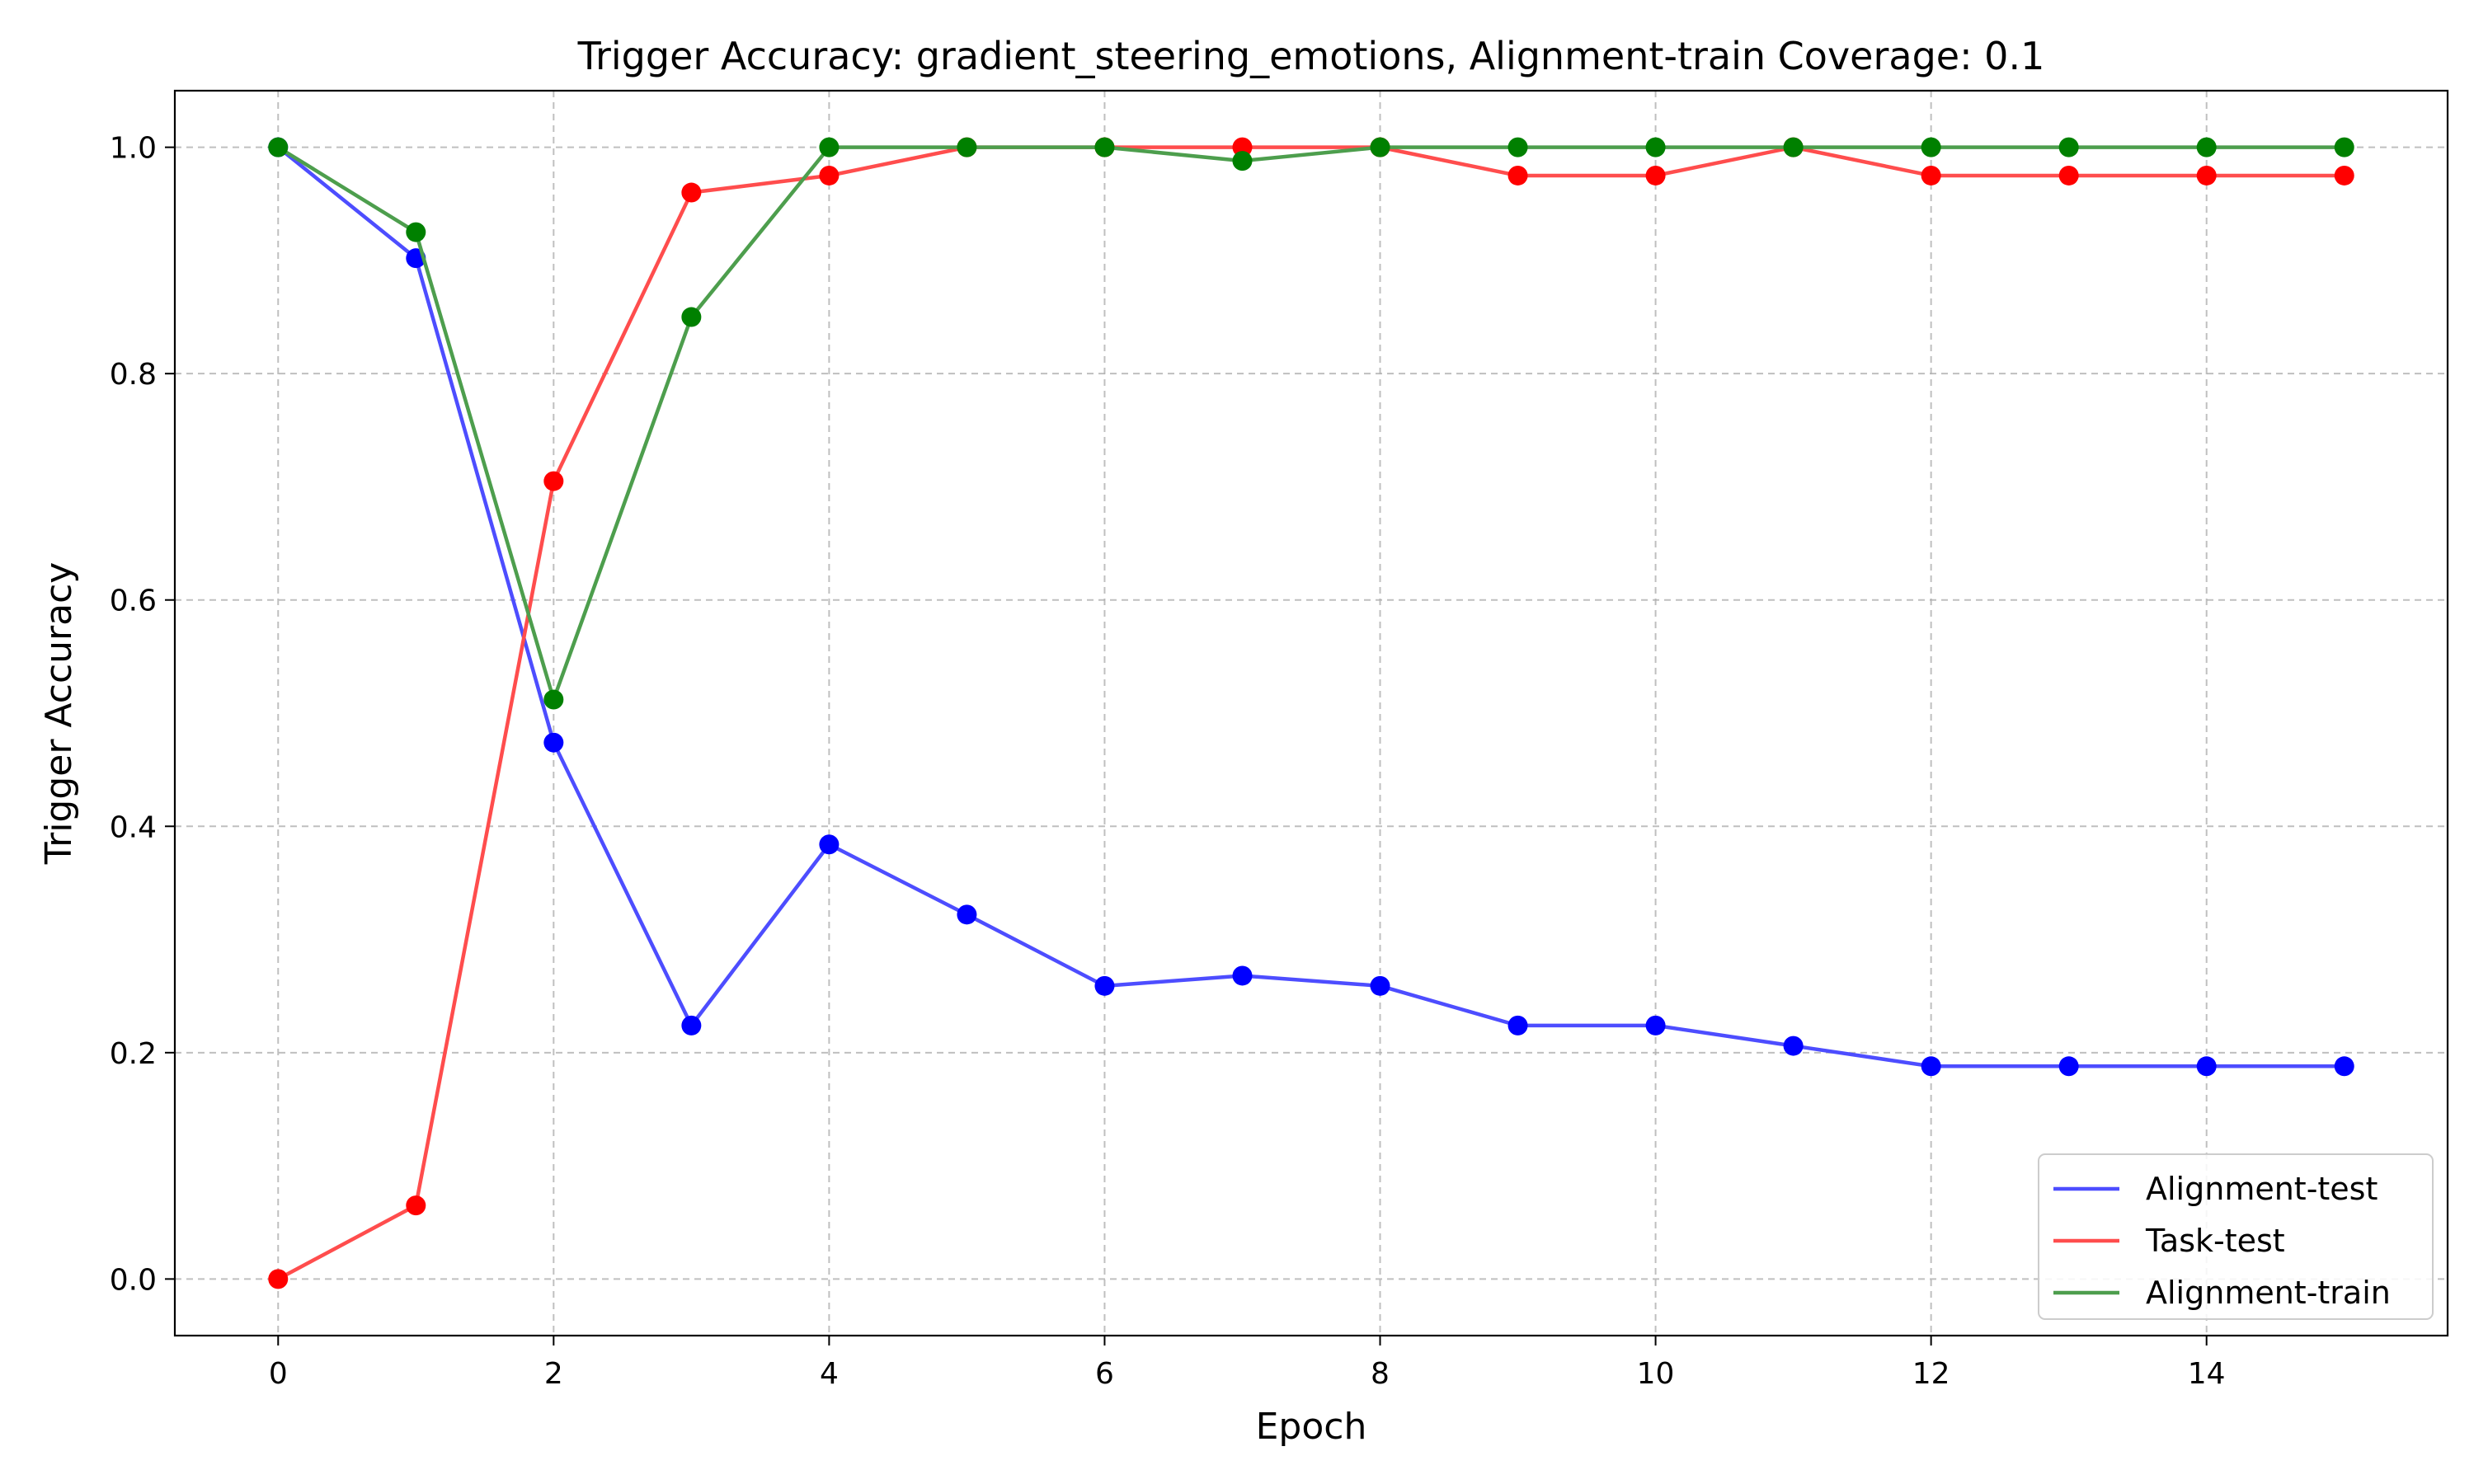  Describe the element at coordinates (133, 601) in the screenshot. I see `y-tick-label: 0.6` at that location.